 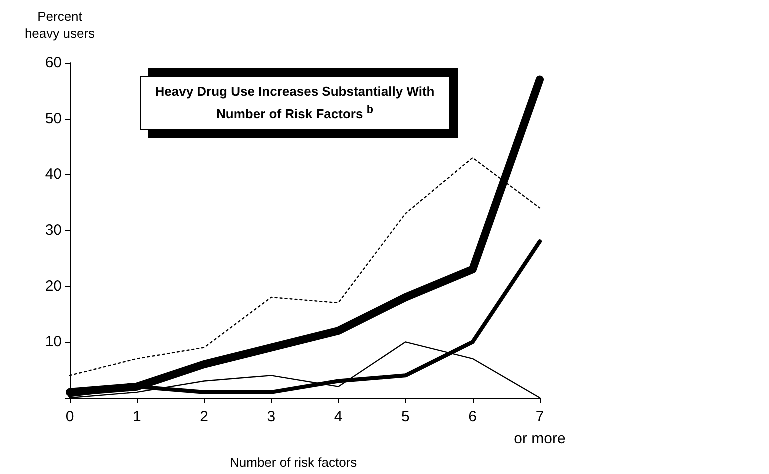 What do you see at coordinates (53, 119) in the screenshot?
I see `y-tick-label: 50` at bounding box center [53, 119].